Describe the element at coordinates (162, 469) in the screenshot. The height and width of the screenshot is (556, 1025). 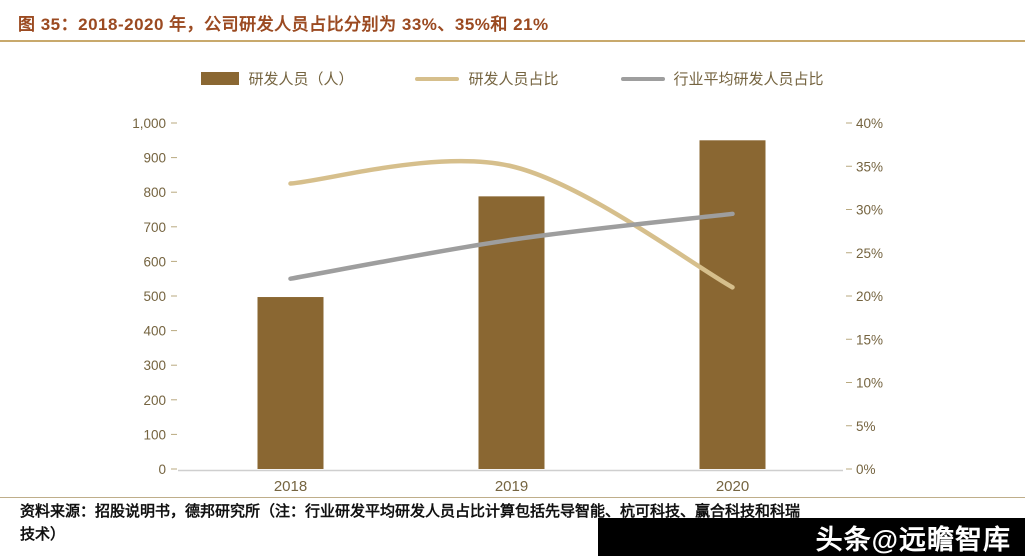
I see `left-axis-tick-label: 0` at that location.